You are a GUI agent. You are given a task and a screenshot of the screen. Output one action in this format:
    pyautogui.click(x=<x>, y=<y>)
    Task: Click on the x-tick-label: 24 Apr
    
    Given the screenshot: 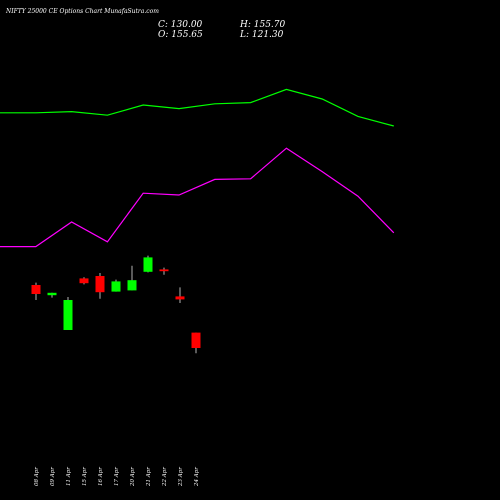 What is the action you would take?
    pyautogui.click(x=197, y=477)
    